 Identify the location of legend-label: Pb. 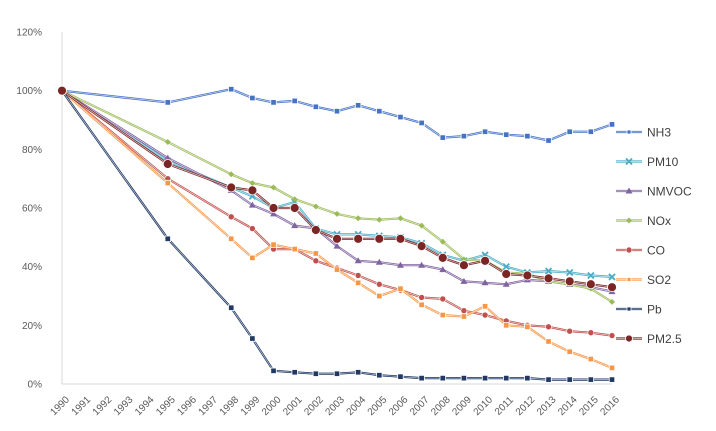
(654, 310).